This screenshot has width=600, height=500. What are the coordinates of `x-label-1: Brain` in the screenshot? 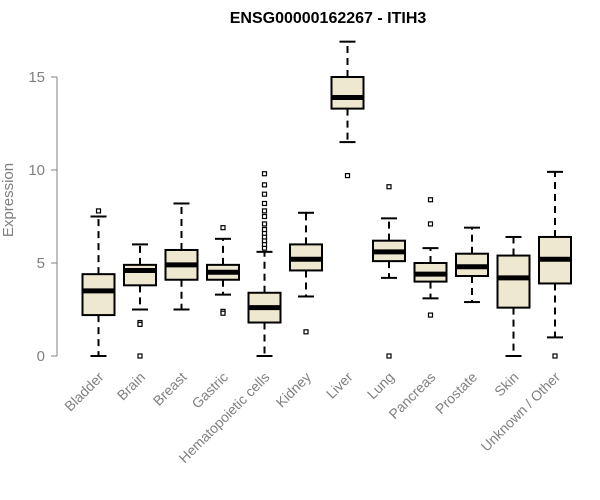 It's located at (131, 386).